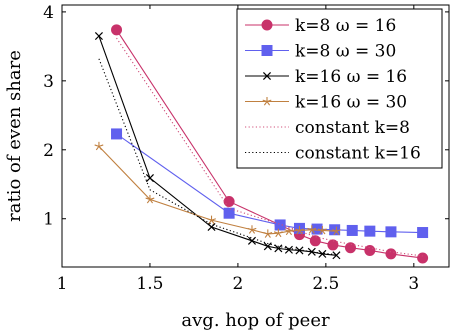  I want to click on x-axis-label: avg. hop of peer, so click(255, 320).